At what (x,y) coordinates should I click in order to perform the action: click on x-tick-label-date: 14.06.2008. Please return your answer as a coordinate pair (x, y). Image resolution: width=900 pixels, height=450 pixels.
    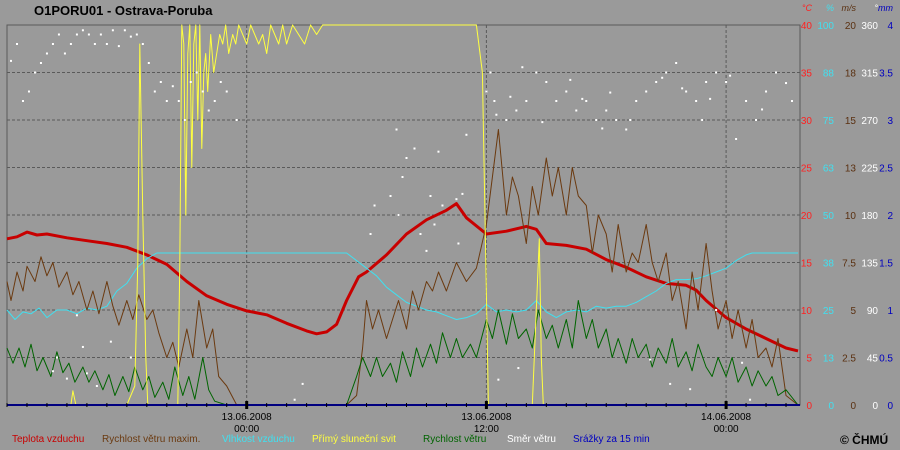
    Looking at the image, I should click on (726, 417).